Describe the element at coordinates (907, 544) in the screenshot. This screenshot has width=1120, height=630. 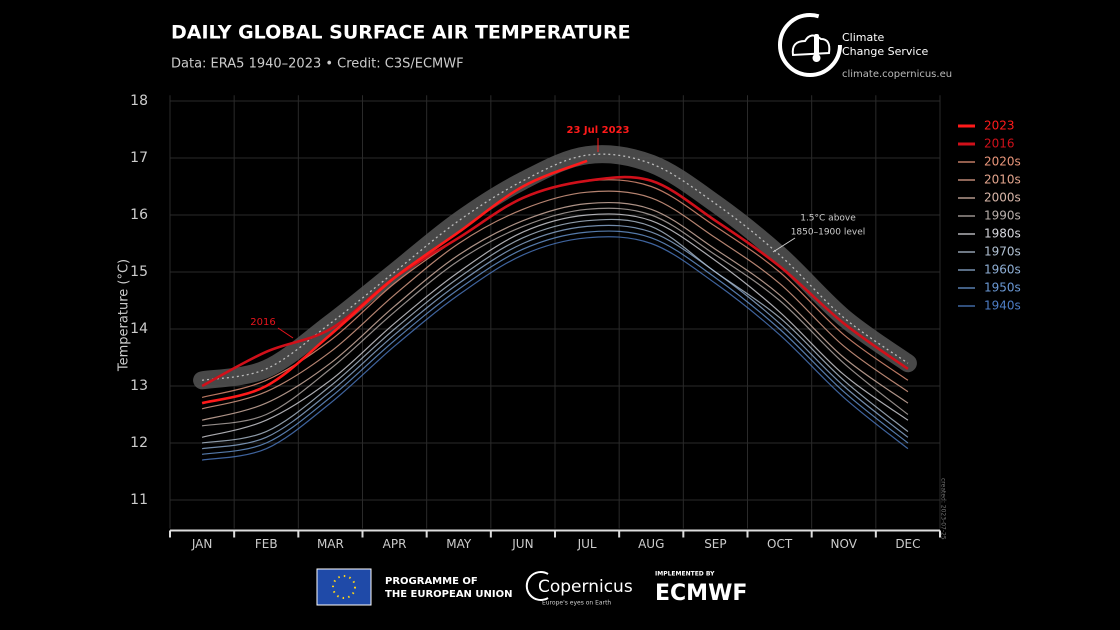
I see `x-tick-label: DEC` at that location.